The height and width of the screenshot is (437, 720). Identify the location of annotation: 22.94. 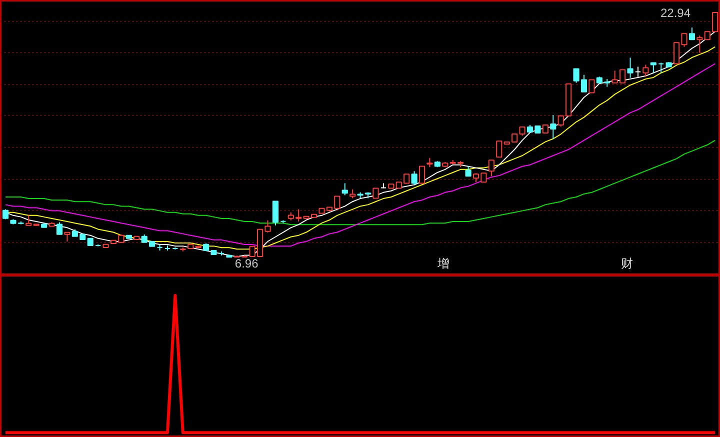
(675, 13).